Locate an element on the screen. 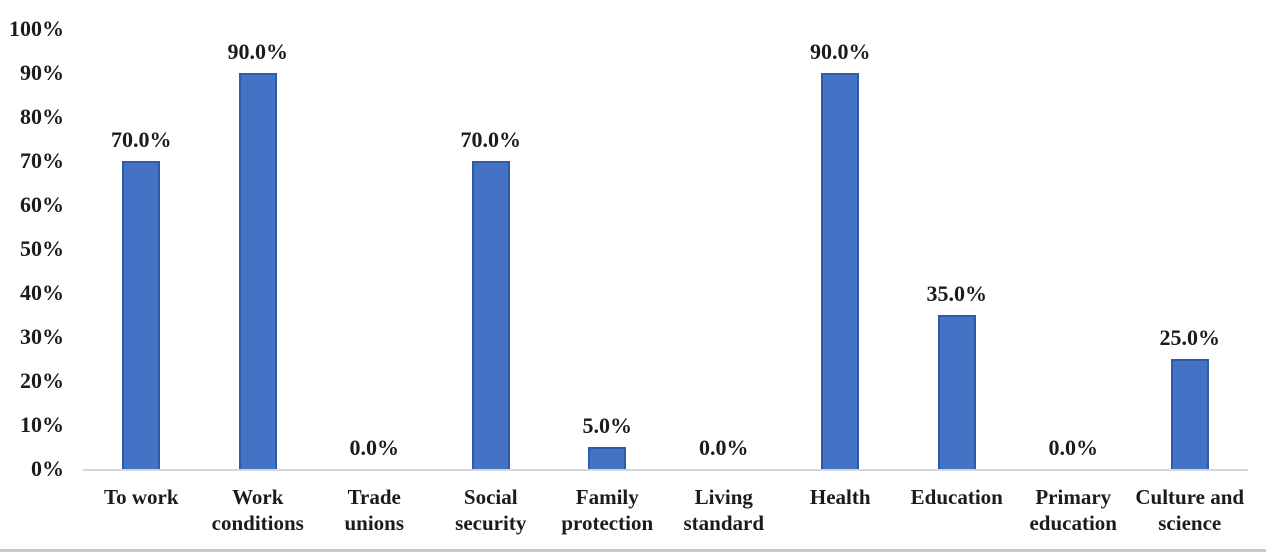 The image size is (1266, 555). y-axis-tick-label: 10% is located at coordinates (42, 424).